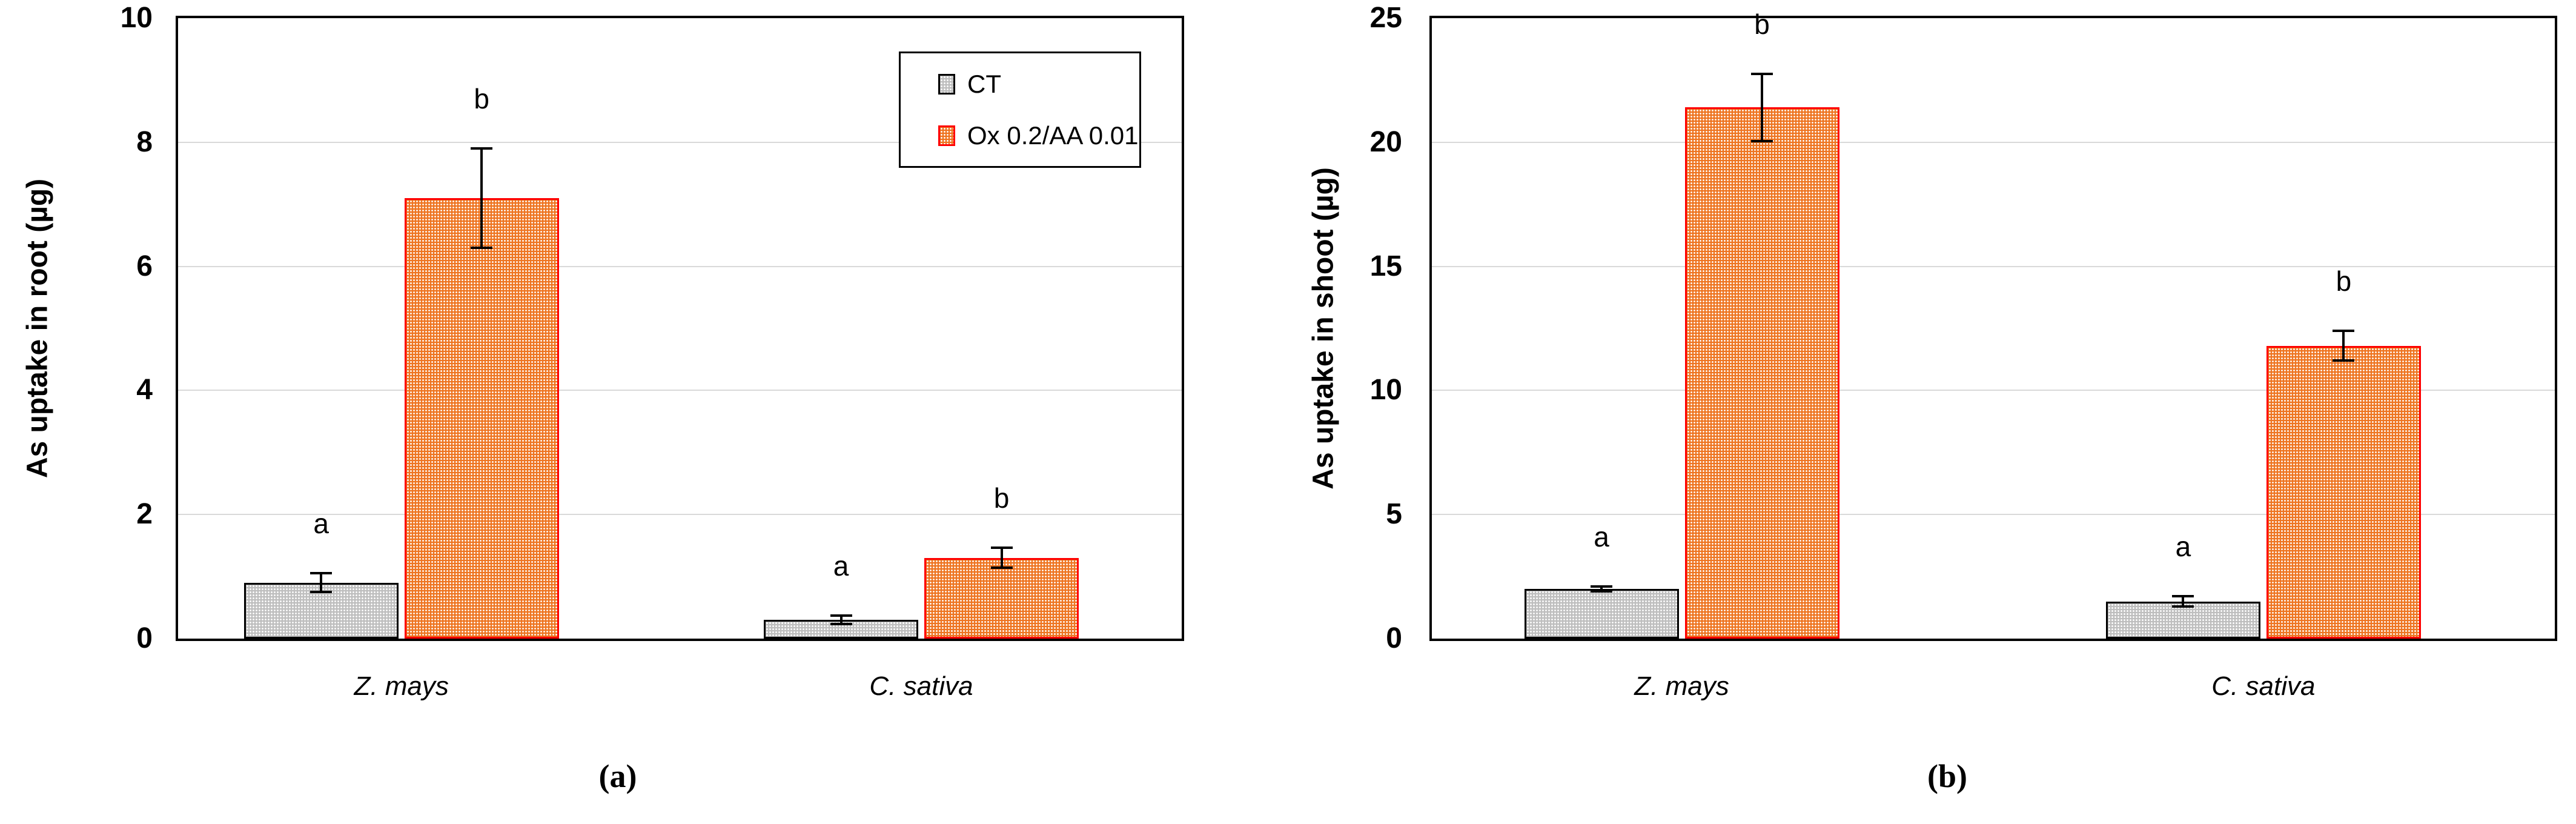  I want to click on y-tick-label: 8, so click(144, 141).